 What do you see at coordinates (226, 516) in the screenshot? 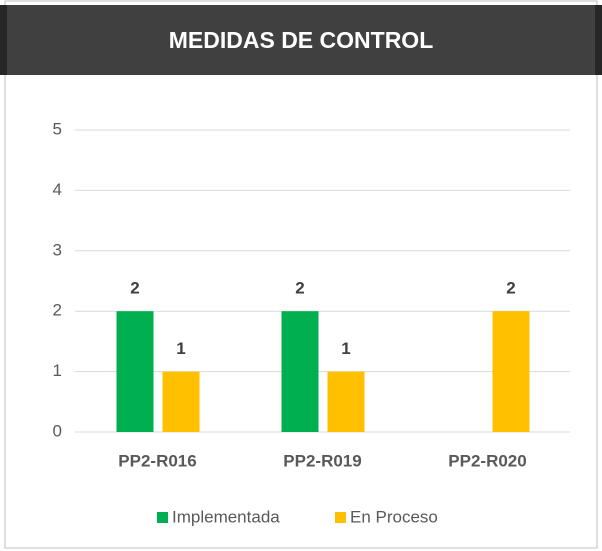
I see `legend-label: Implementada` at bounding box center [226, 516].